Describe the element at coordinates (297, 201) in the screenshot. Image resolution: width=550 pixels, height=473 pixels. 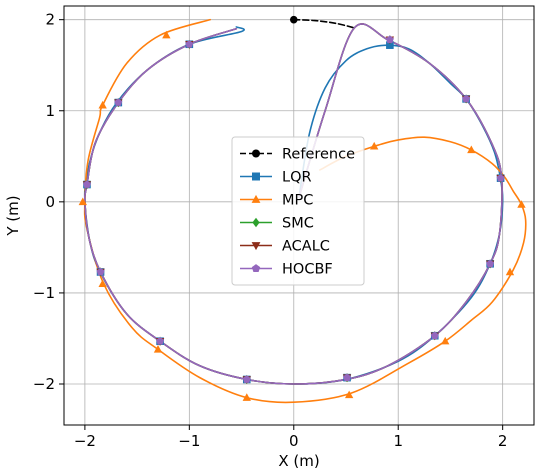
I see `legend-label-mpc: MPC` at that location.